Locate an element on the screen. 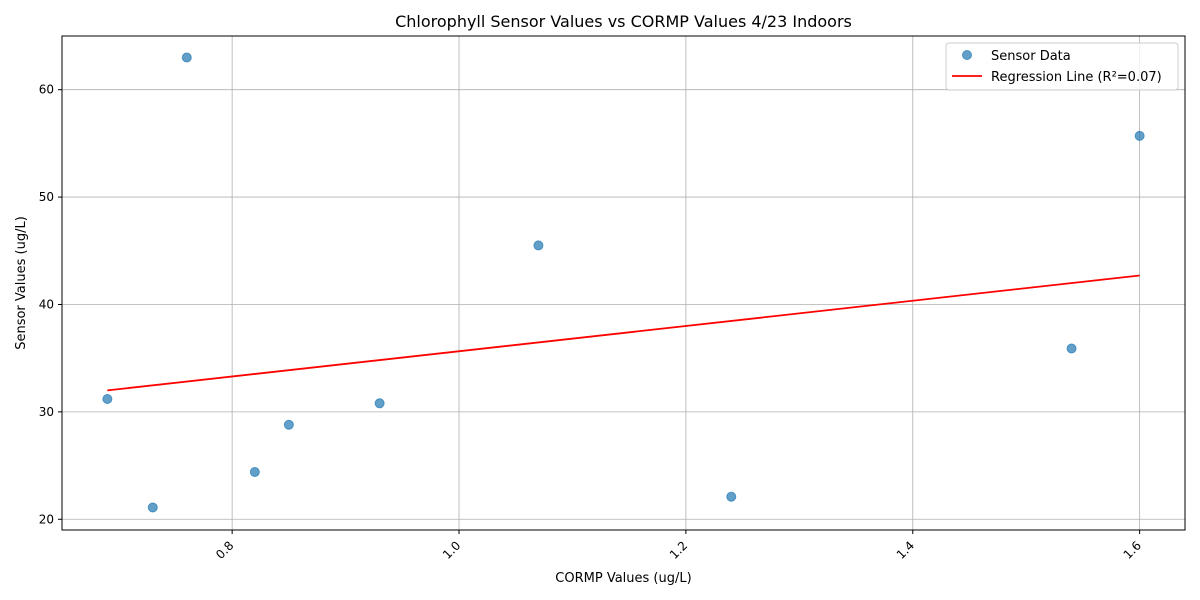 The image size is (1200, 600). y-tick-label: 40 is located at coordinates (46, 304).